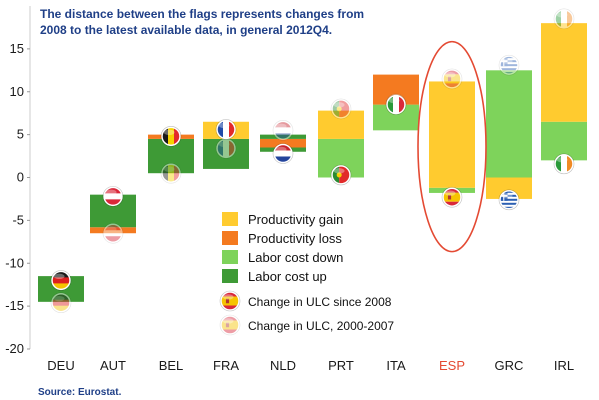 The height and width of the screenshot is (400, 599). What do you see at coordinates (341, 175) in the screenshot?
I see `flag-since-2008-prt` at bounding box center [341, 175].